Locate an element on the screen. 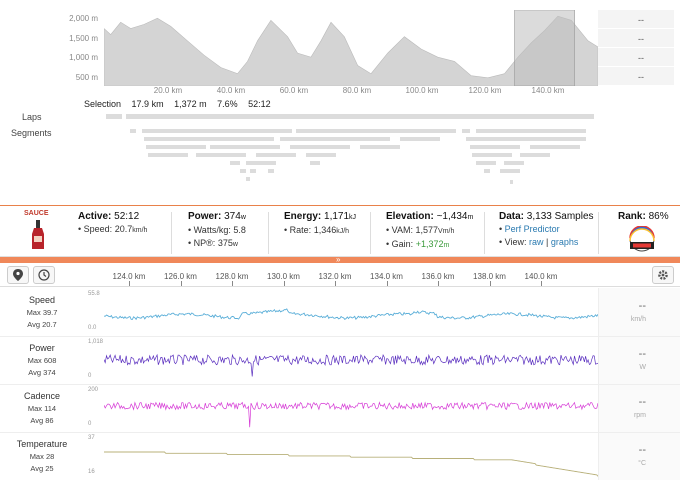 This screenshot has height=482, width=680. elevation-unit: m is located at coordinates (470, 217).